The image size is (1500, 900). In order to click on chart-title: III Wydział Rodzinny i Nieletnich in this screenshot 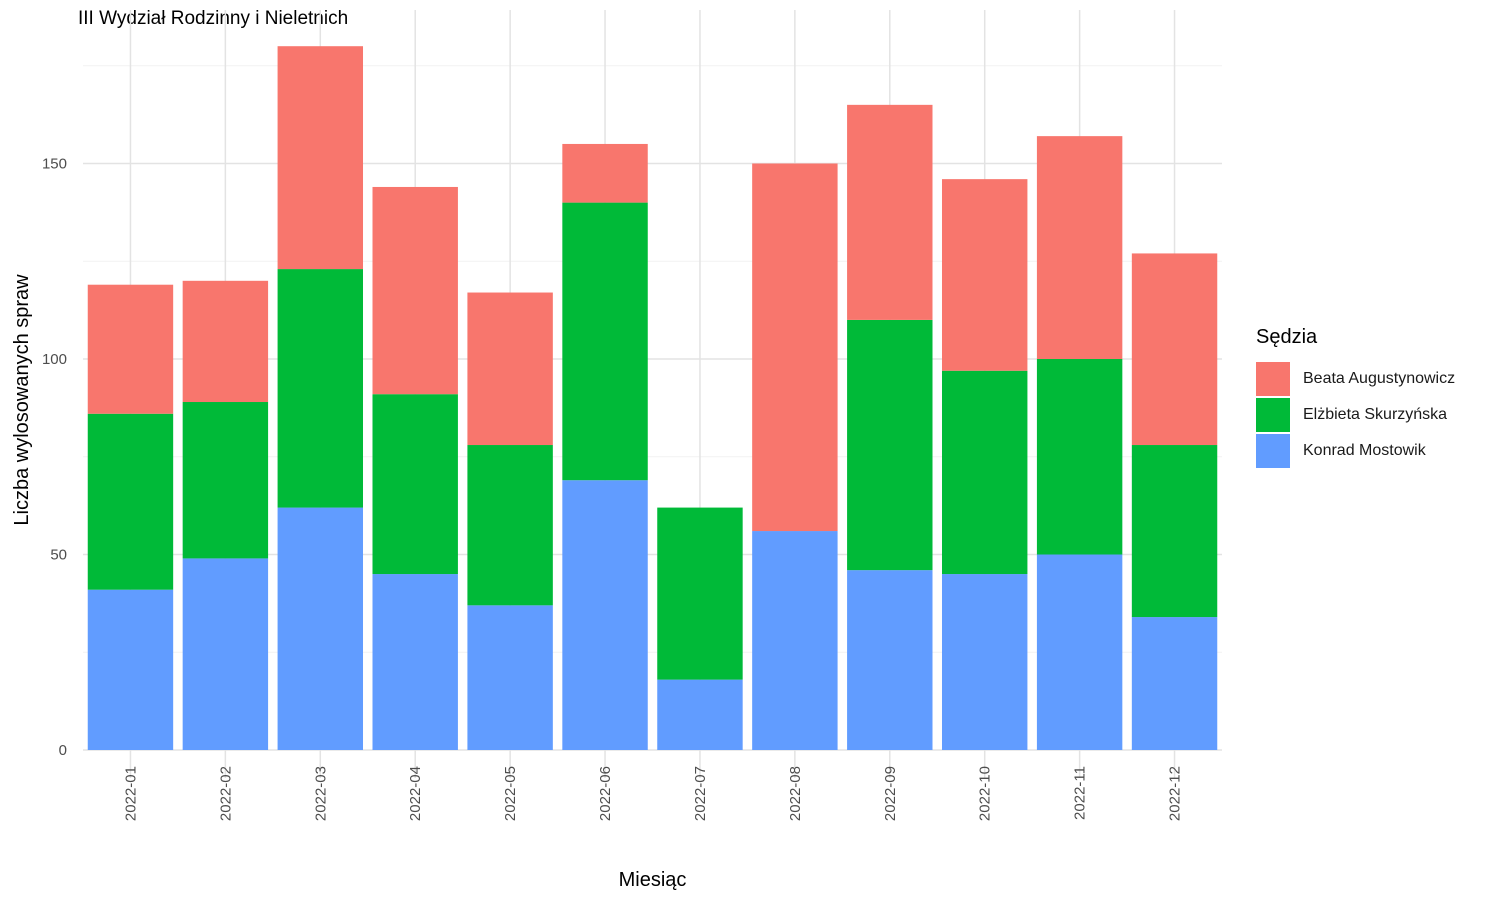, I will do `click(213, 18)`.